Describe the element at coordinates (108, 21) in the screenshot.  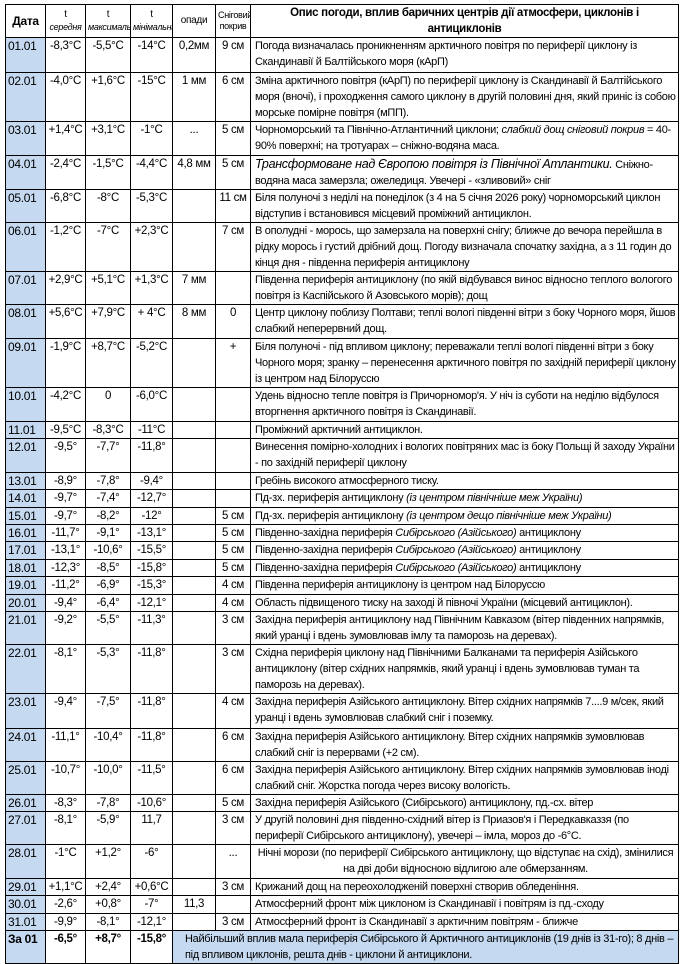
I see `header-t-max: t максимальна` at that location.